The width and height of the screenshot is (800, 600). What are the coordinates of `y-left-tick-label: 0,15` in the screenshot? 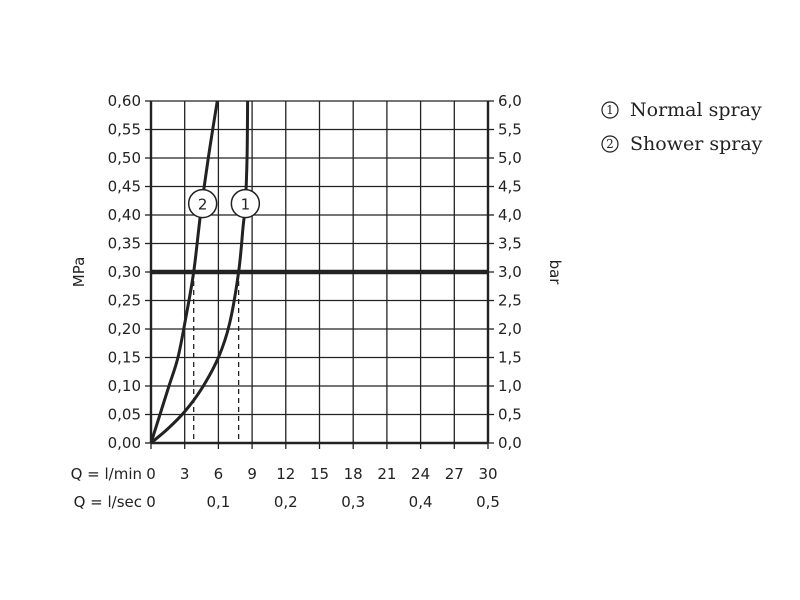 It's located at (124, 358).